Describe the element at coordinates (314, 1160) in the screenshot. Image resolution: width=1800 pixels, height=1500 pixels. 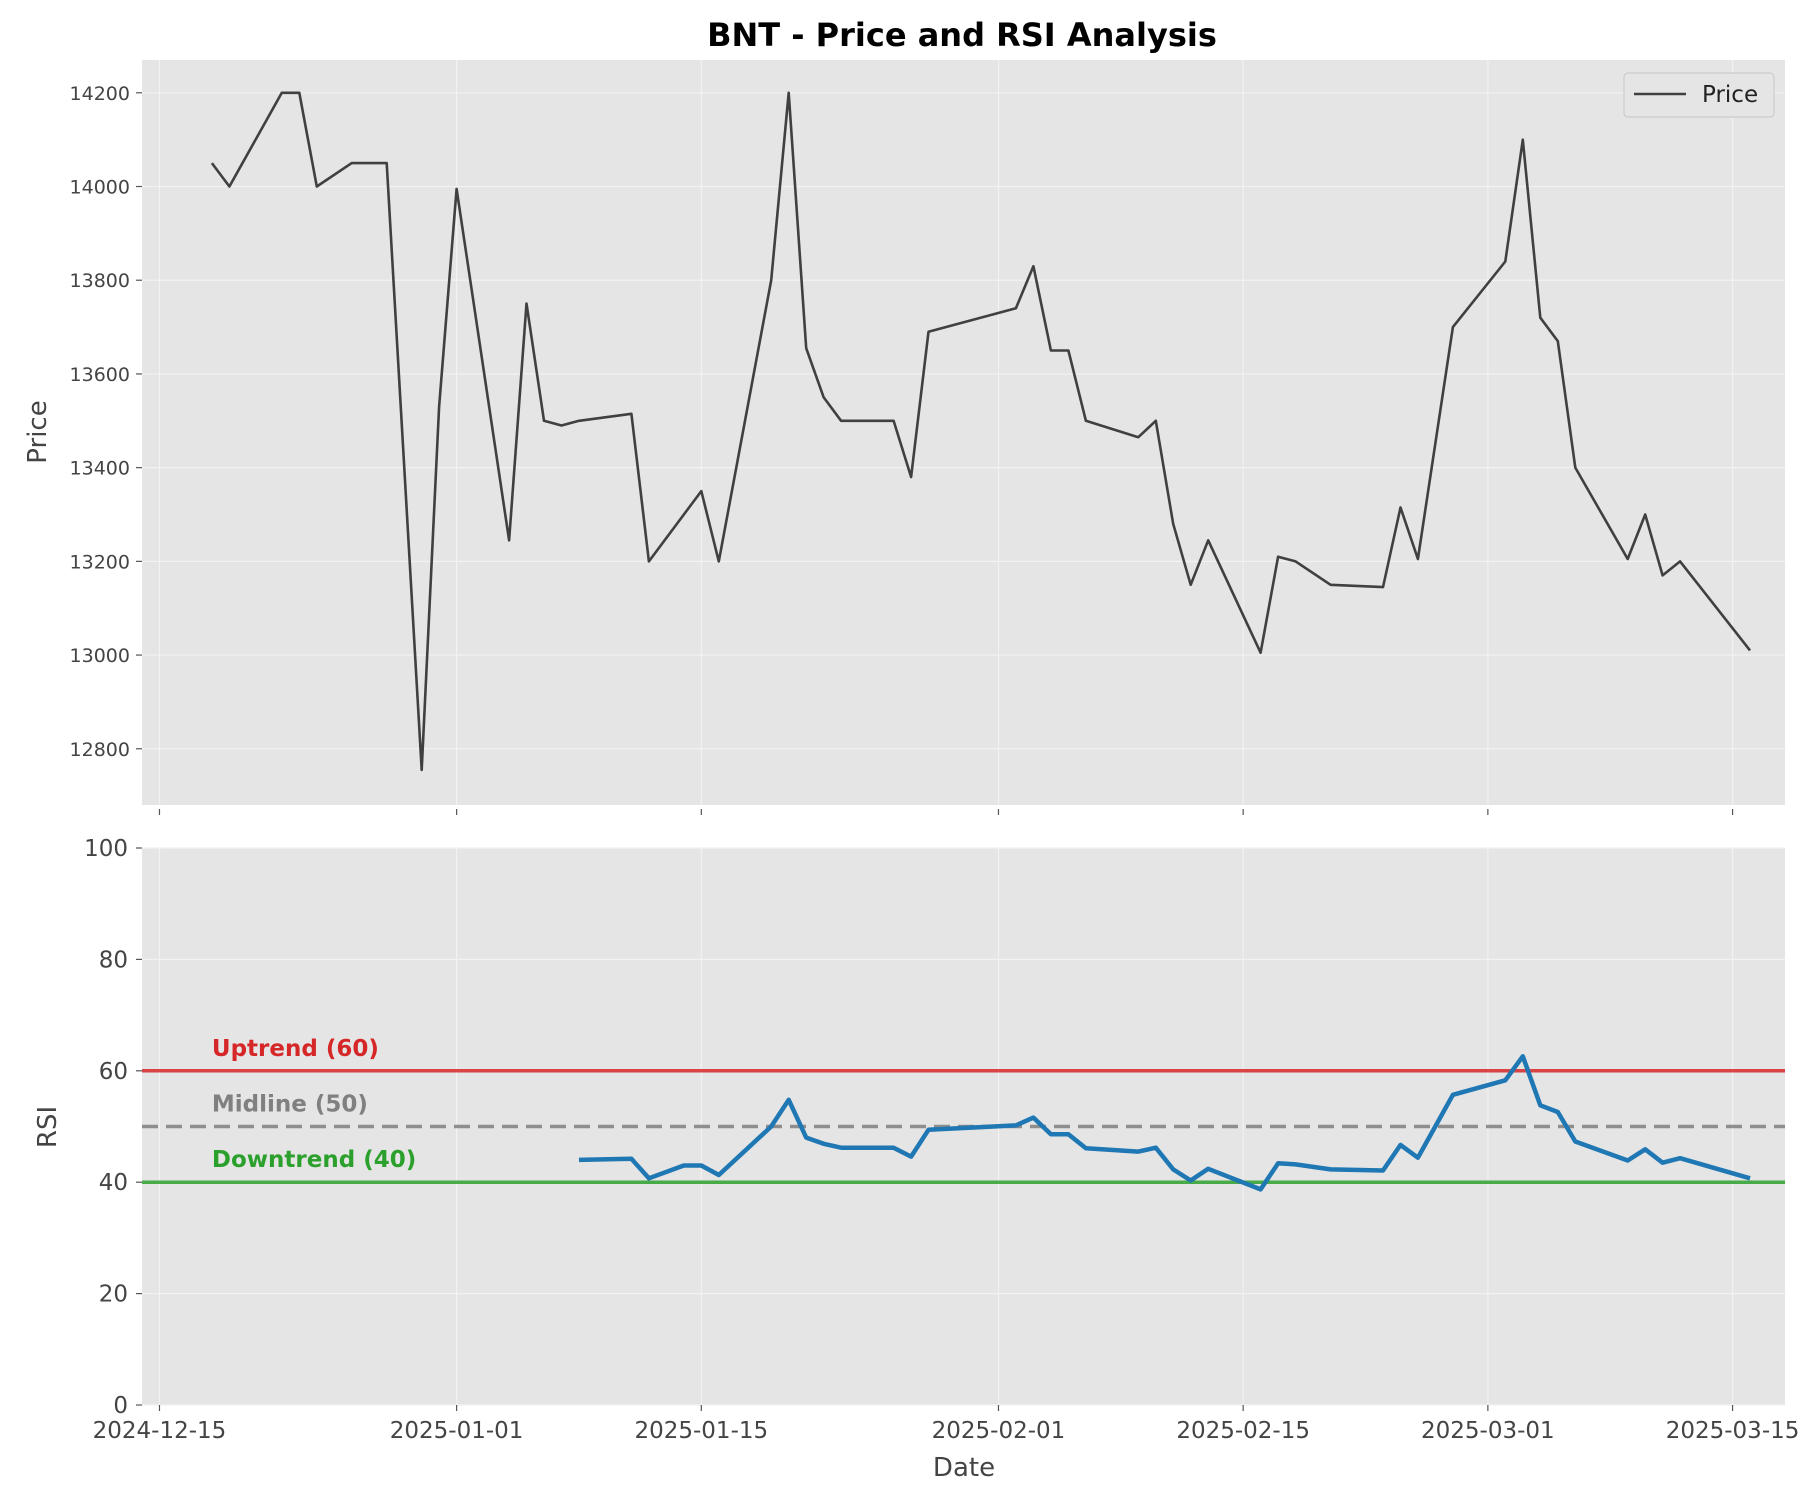
I see `reference-line-label: Downtrend (40)` at that location.